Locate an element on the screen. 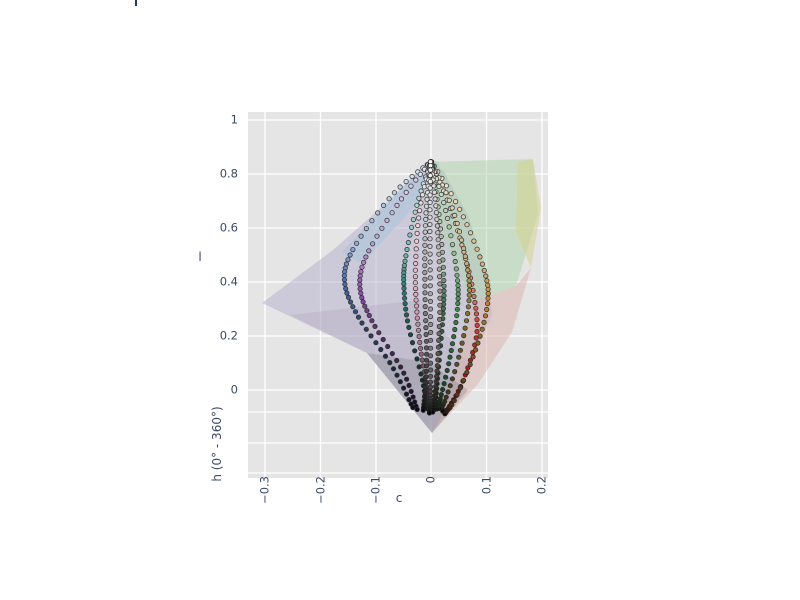 The image size is (800, 600). gamut-surface-lavender-body is located at coordinates (377, 298).